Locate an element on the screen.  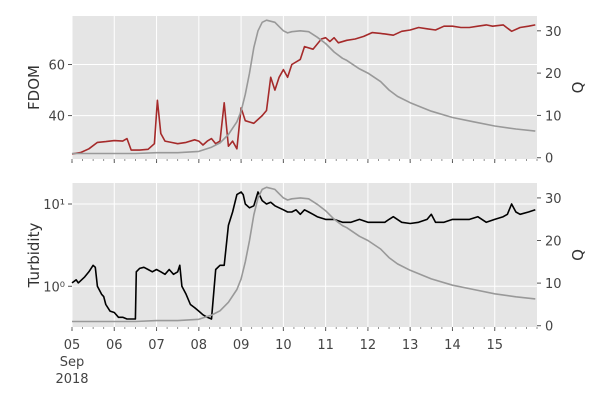
x-tick-label: 14 is located at coordinates (452, 345).